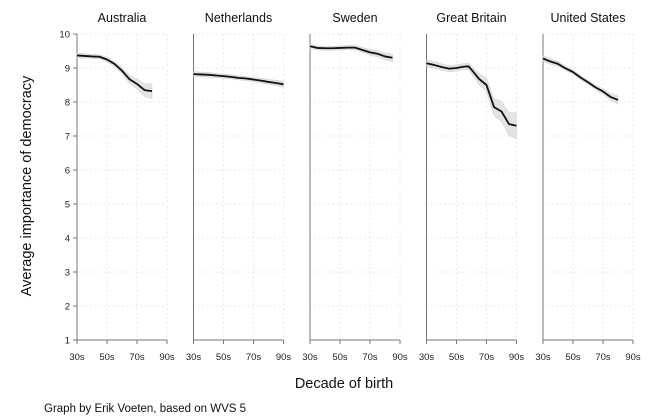 Image resolution: width=660 pixels, height=420 pixels. I want to click on source-note: Graph by Erik Voeten, based on WVS 5, so click(145, 409).